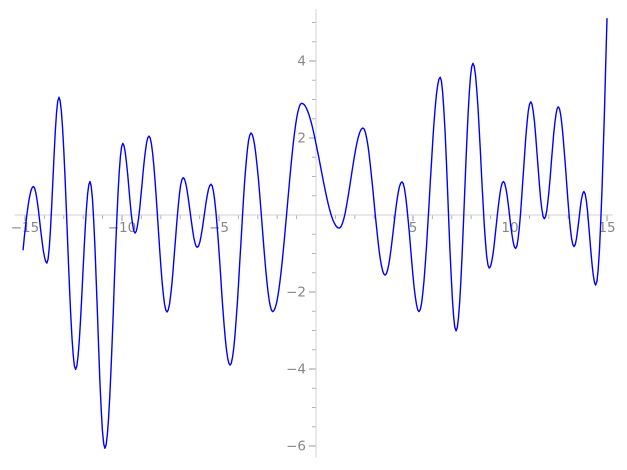  I want to click on x-tick-label: −5, so click(219, 228).